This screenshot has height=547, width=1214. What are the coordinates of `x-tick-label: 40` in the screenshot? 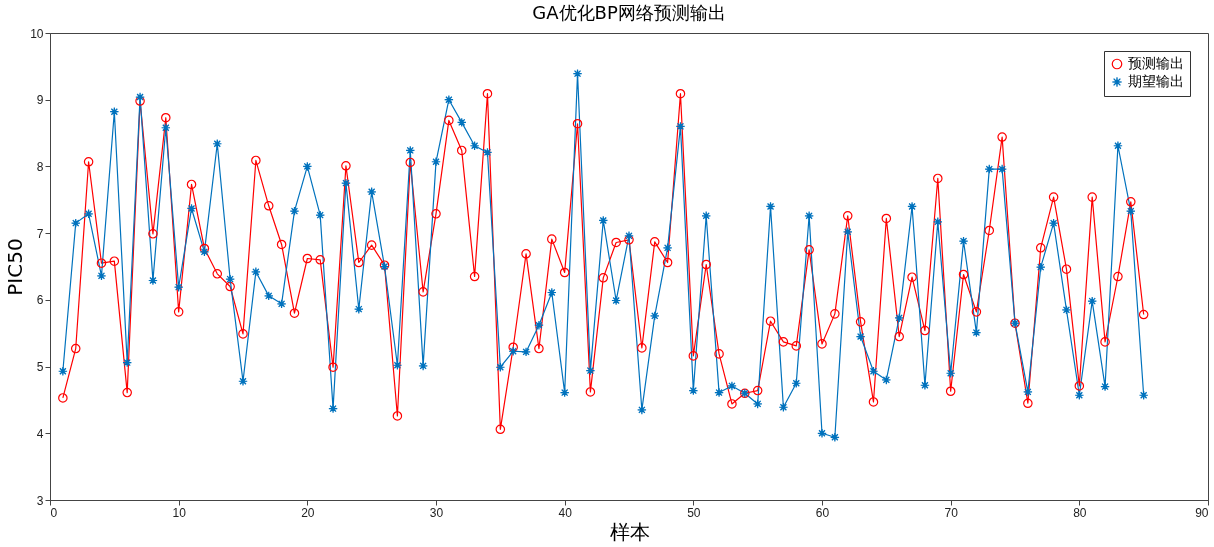 It's located at (565, 512).